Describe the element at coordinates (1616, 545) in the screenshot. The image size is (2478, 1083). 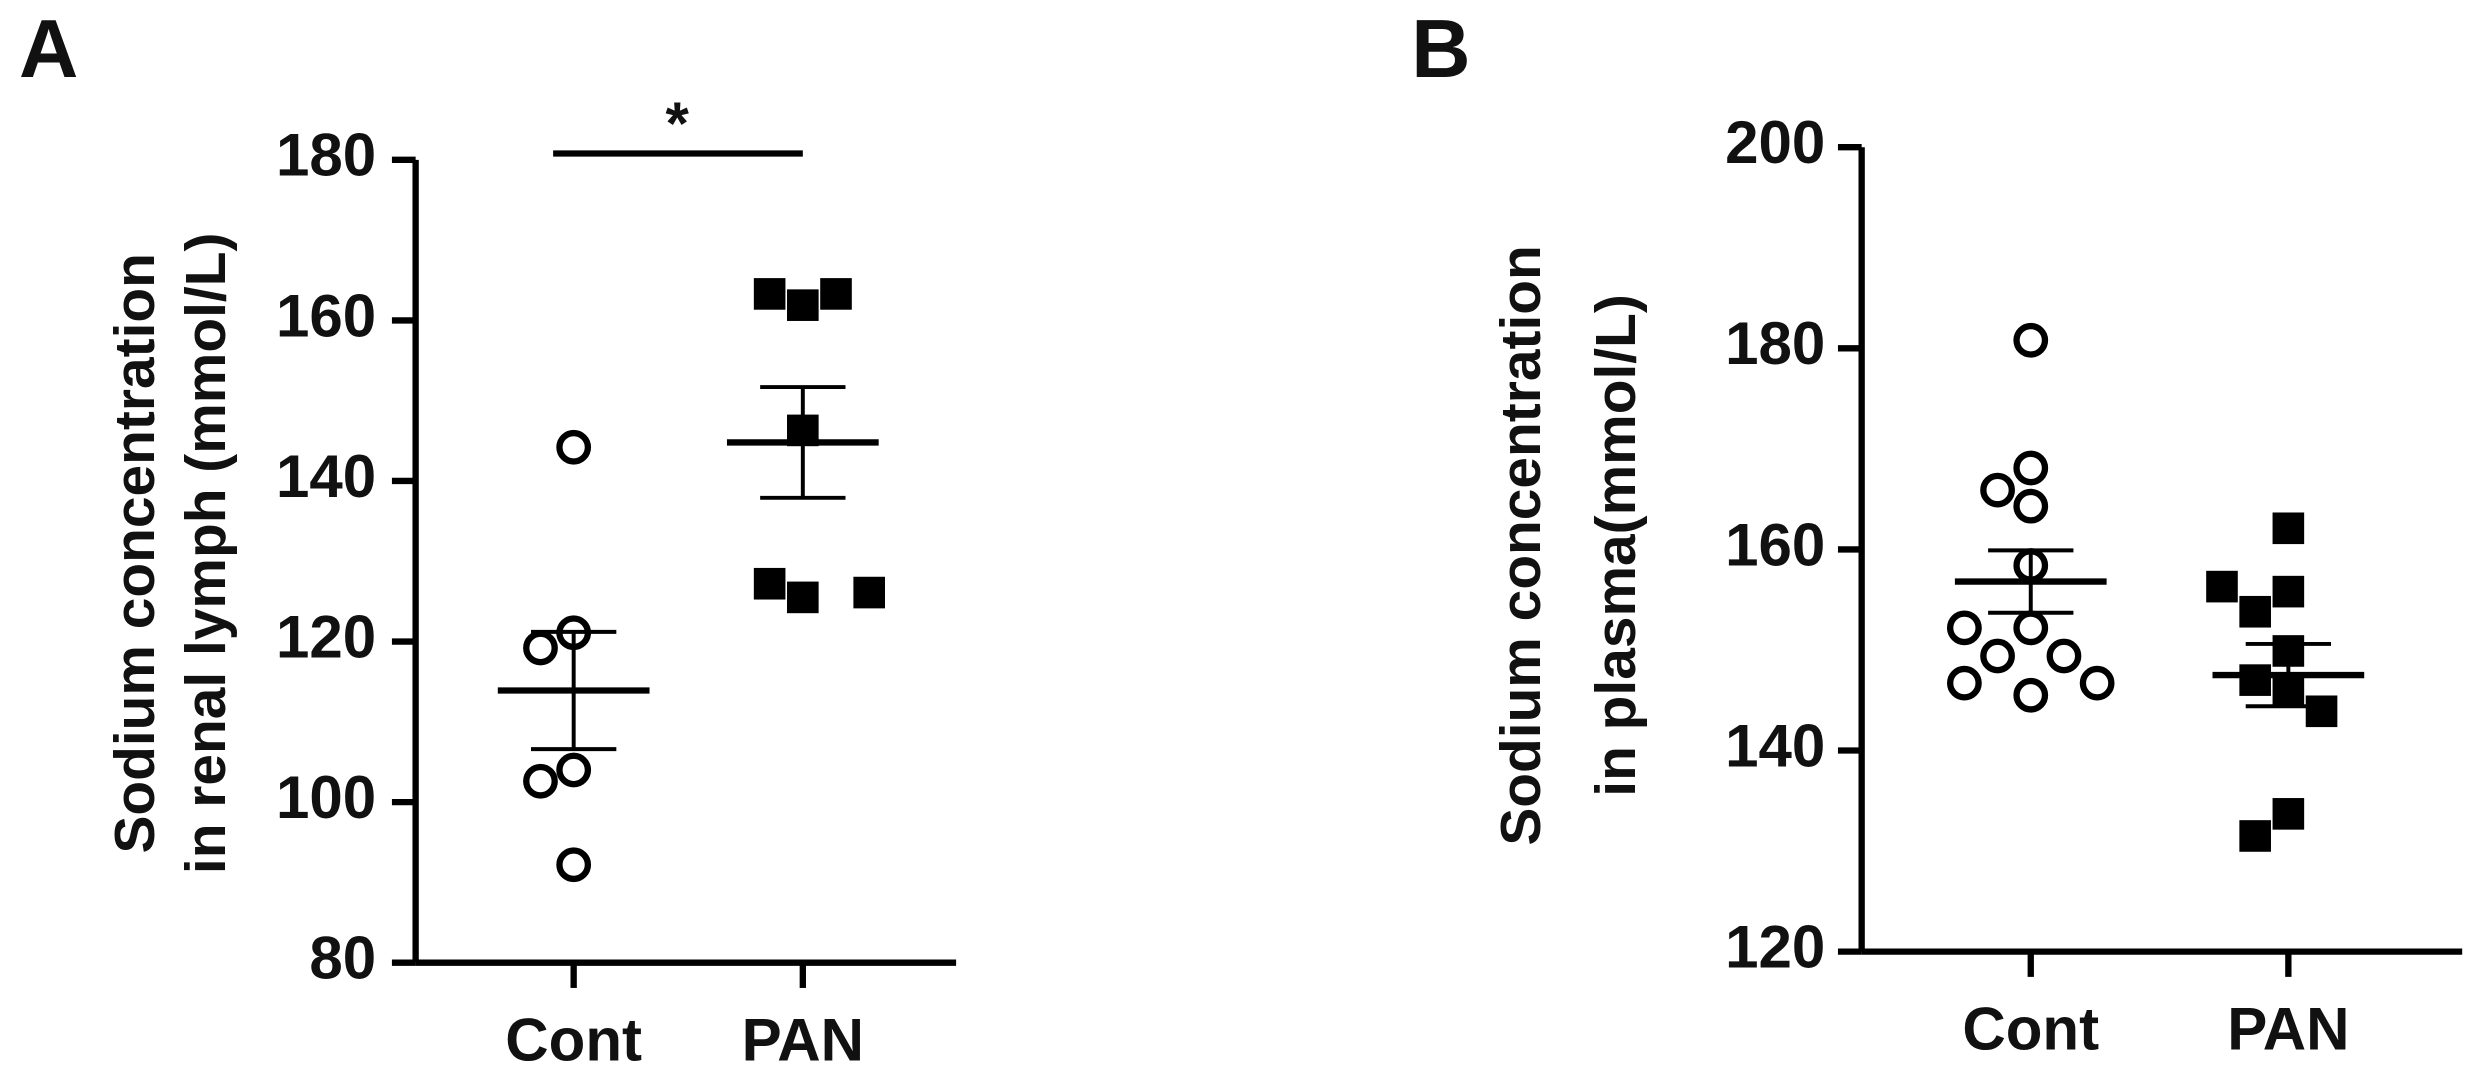
I see `y-axis-label: in plasma(mmol/L)` at that location.